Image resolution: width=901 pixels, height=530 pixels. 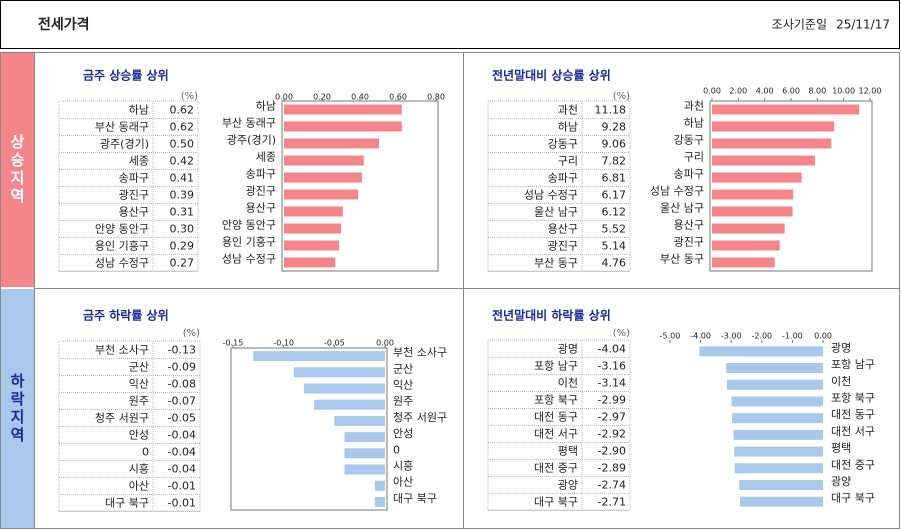 What do you see at coordinates (731, 336) in the screenshot?
I see `x-tick-label: -3.00` at bounding box center [731, 336].